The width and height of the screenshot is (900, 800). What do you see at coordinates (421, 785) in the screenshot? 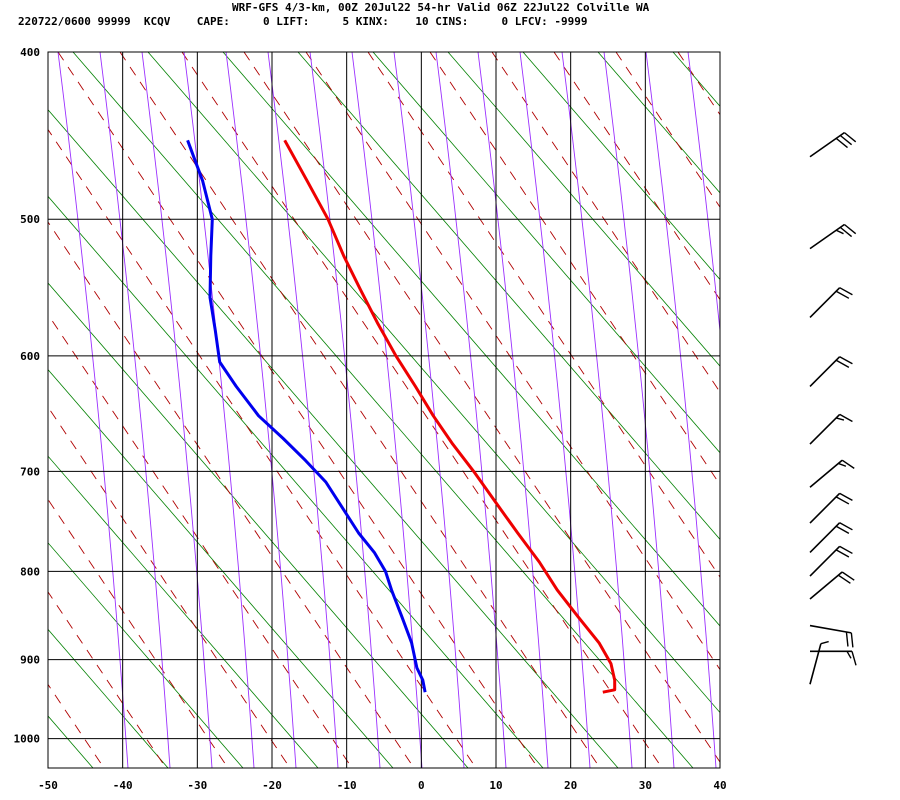
I see `x-tick-label: 0` at bounding box center [421, 785].